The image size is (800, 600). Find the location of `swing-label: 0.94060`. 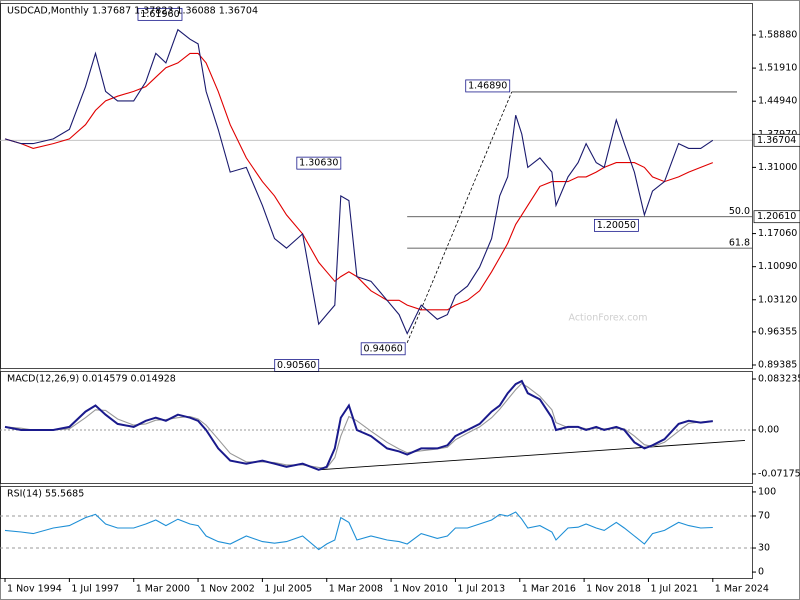

swing-label: 0.94060 is located at coordinates (383, 348).